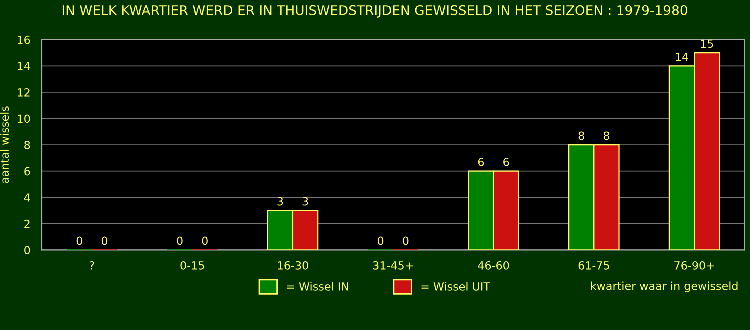  What do you see at coordinates (192, 265) in the screenshot?
I see `x-tick-label: 0-15` at bounding box center [192, 265].